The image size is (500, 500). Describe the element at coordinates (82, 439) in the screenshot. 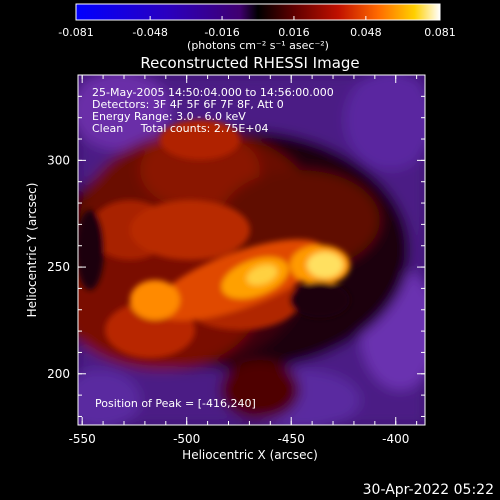

I see `x-tick-label: -550` at that location.